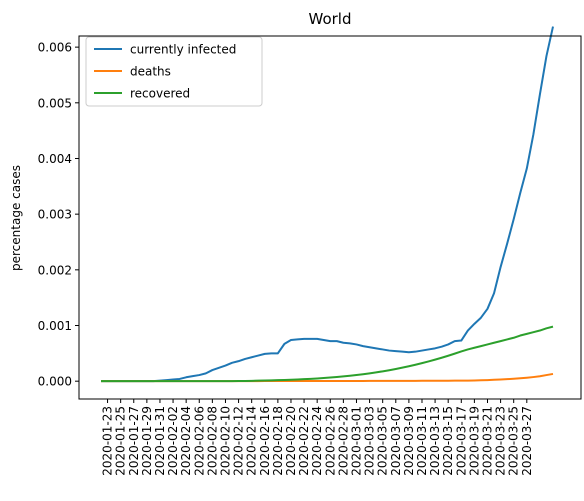 The image size is (584, 501). I want to click on x-tick-label: 2020-03-25, so click(514, 441).